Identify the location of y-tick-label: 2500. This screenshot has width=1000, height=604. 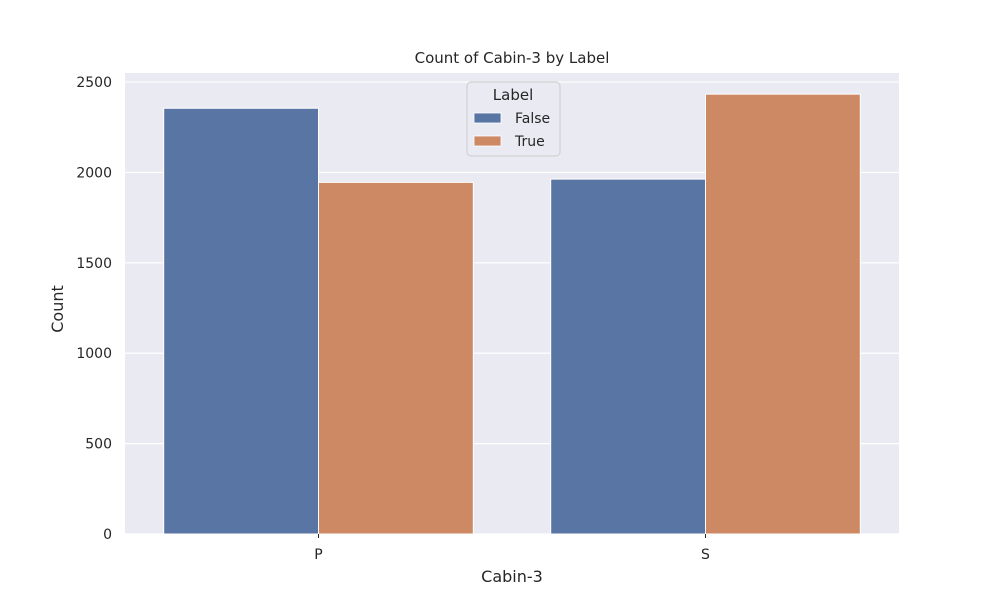
(94, 83).